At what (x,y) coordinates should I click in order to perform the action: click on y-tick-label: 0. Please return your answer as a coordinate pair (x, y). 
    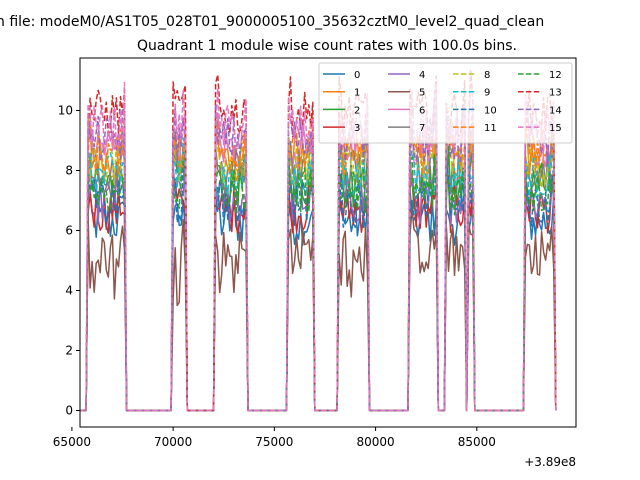
    Looking at the image, I should click on (69, 411).